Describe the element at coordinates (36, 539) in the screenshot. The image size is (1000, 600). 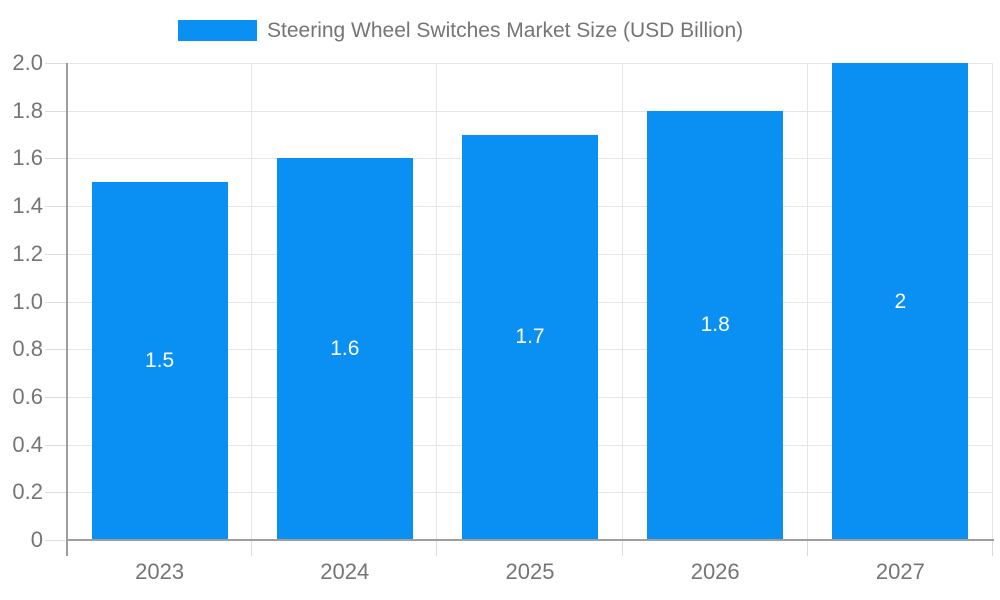
I see `y-tick-label: 0` at that location.